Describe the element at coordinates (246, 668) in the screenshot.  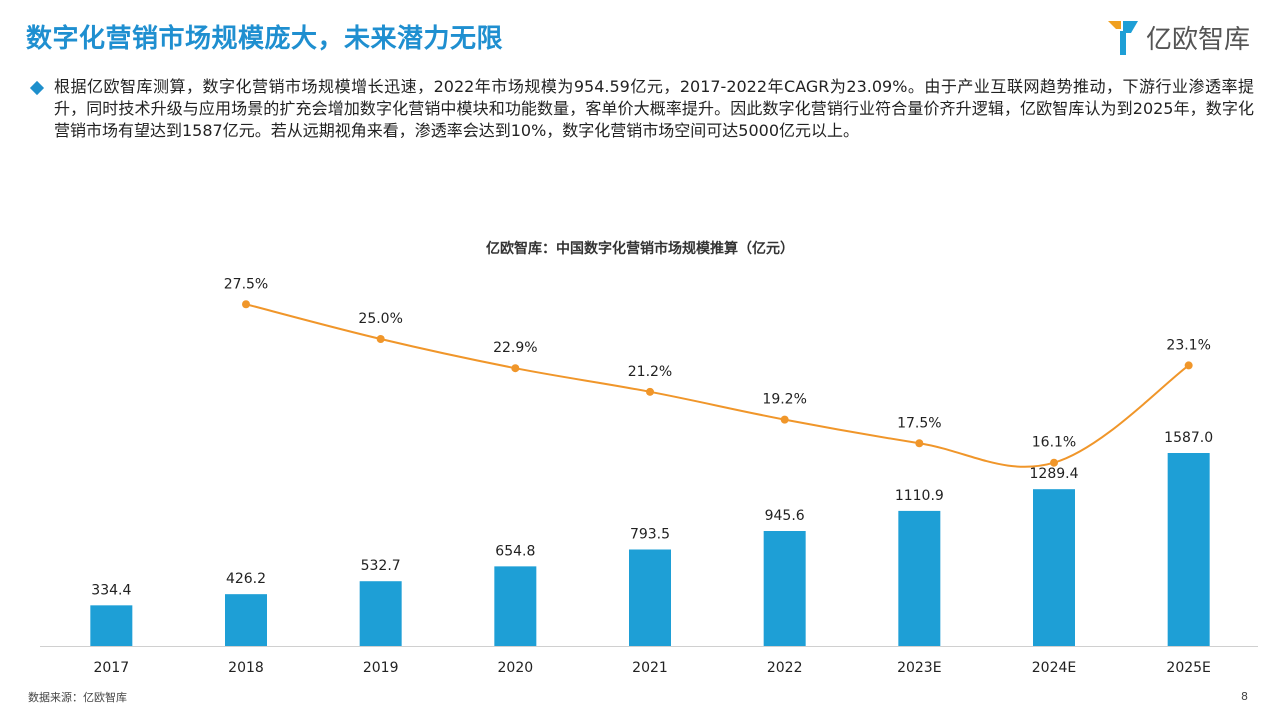
I see `x-tick-label-2018: 2018` at that location.